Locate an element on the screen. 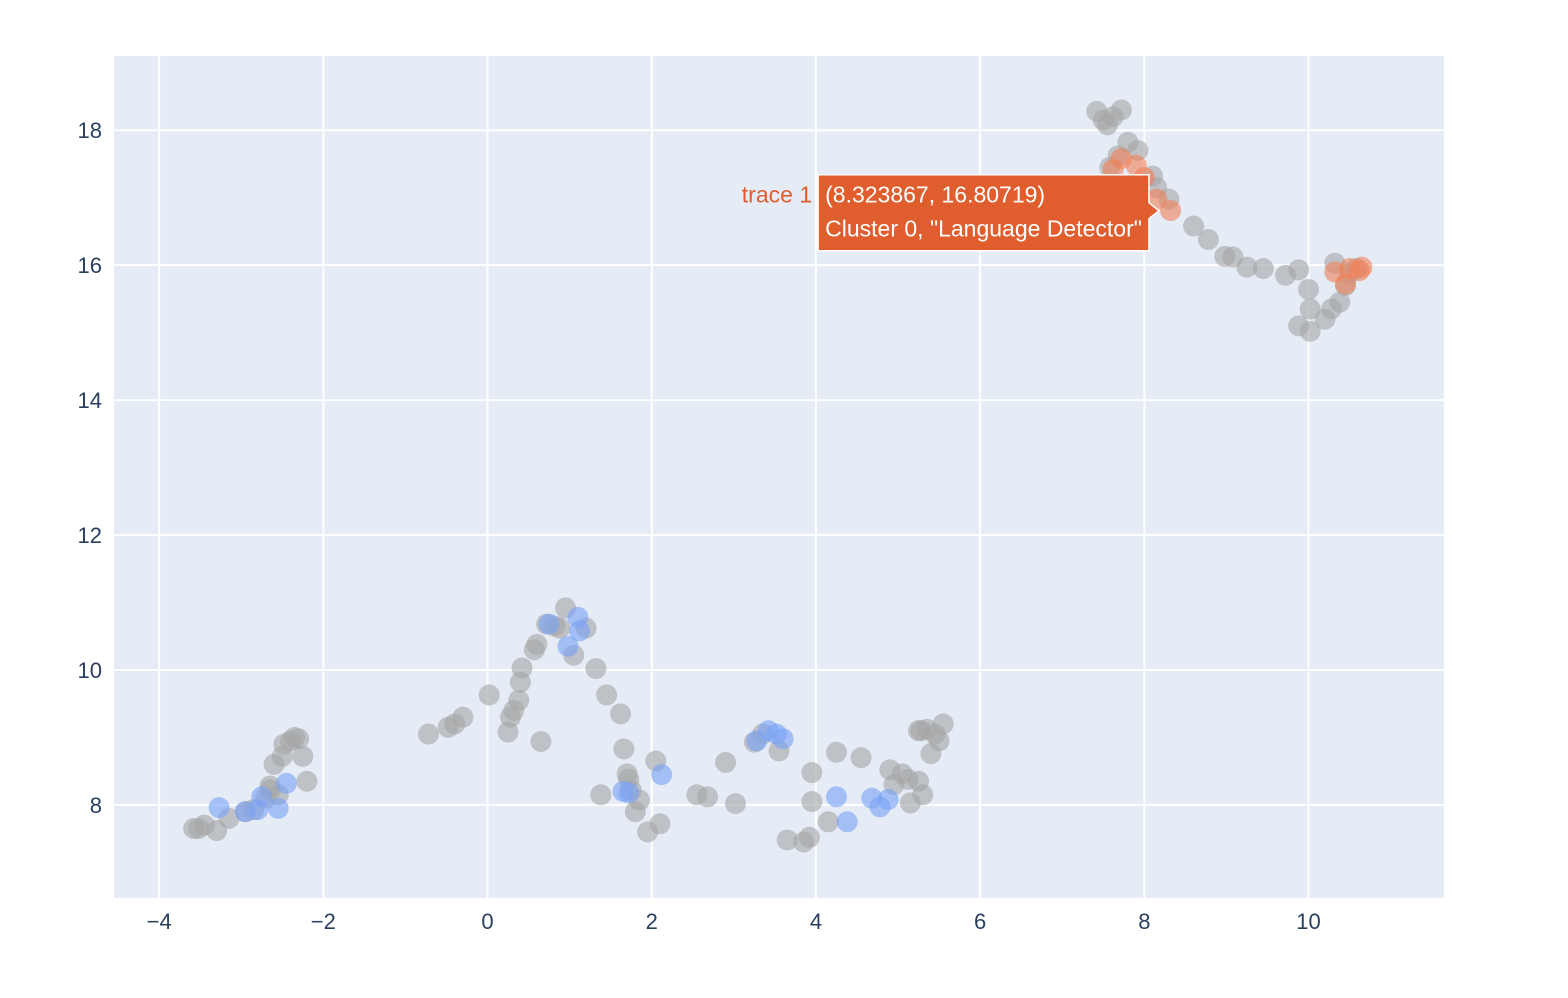  hover-box is located at coordinates (989, 212).